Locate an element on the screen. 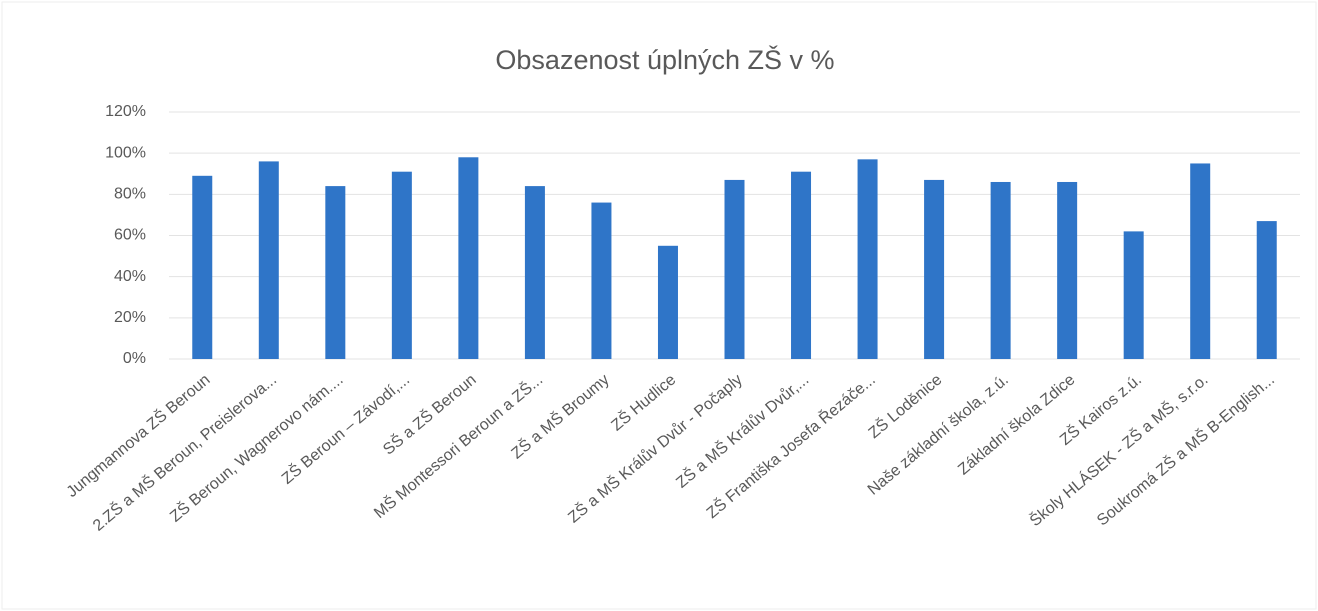 This screenshot has height=611, width=1318. y-tick-label: 80% is located at coordinates (130, 194).